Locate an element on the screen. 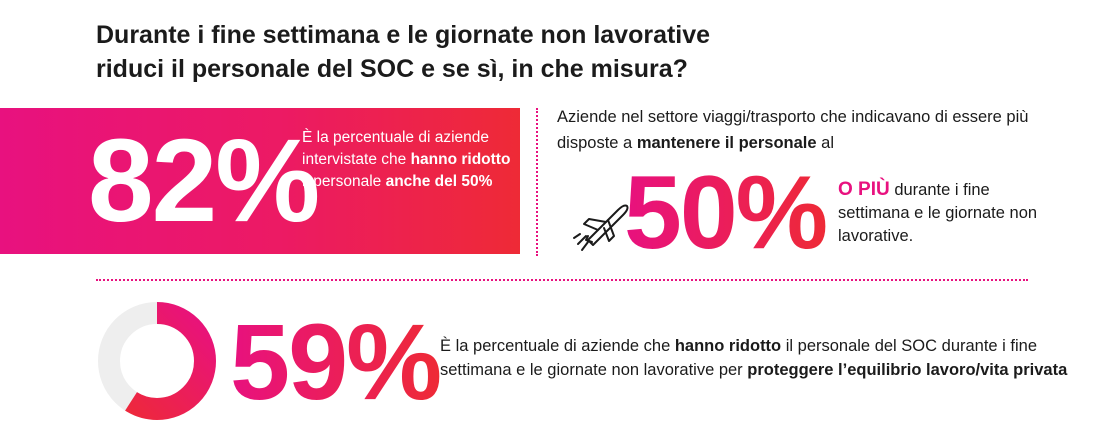 This screenshot has height=439, width=1105. stat-50-intro-bold: mantenere il personale is located at coordinates (726, 143).